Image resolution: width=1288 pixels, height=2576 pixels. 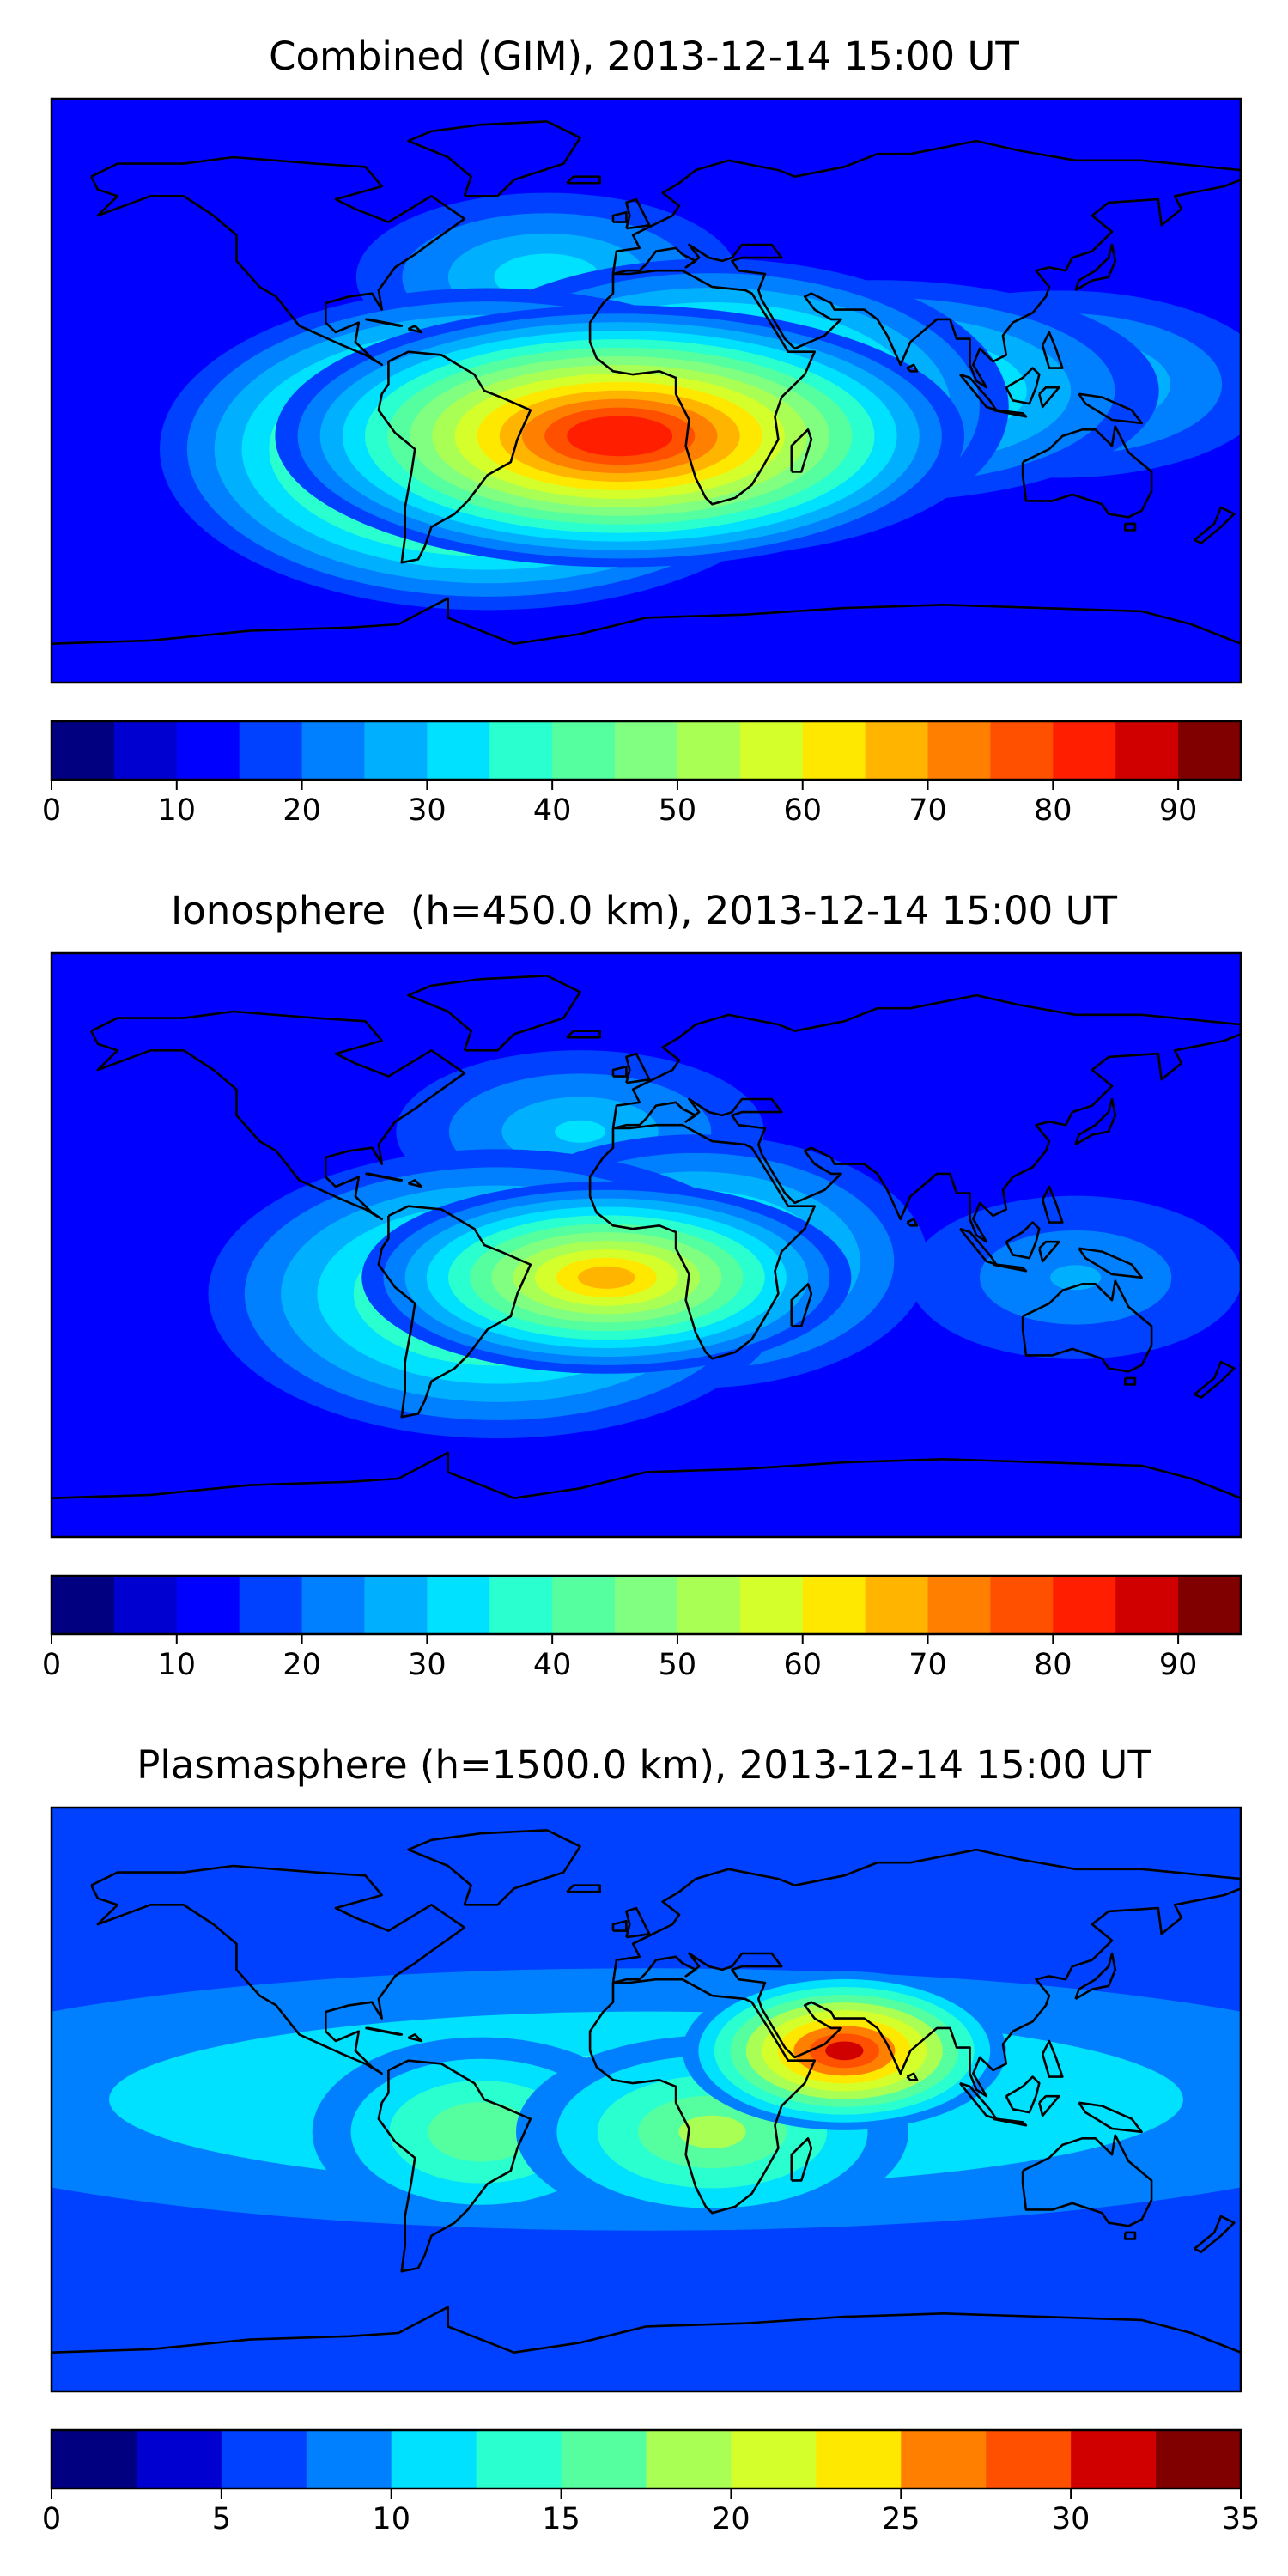 What do you see at coordinates (712, 2131) in the screenshot?
I see `contour-african-crest` at bounding box center [712, 2131].